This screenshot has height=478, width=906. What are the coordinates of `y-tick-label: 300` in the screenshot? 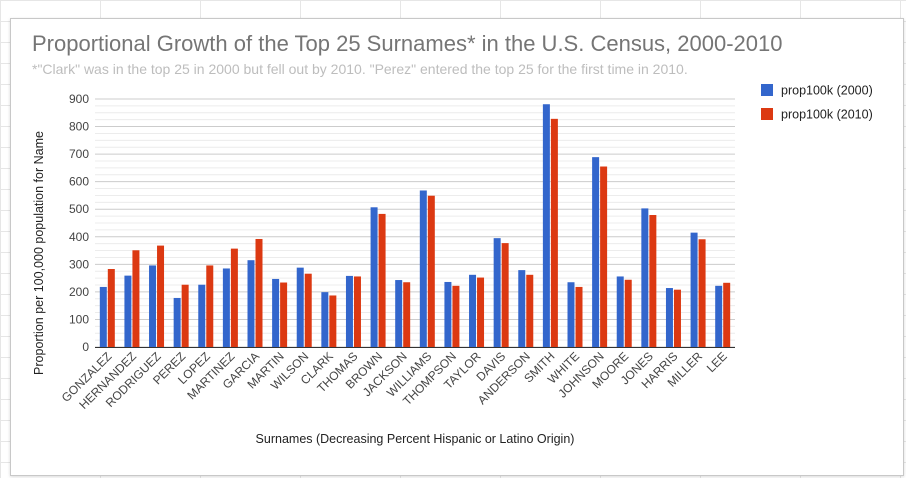 It's located at (79, 264).